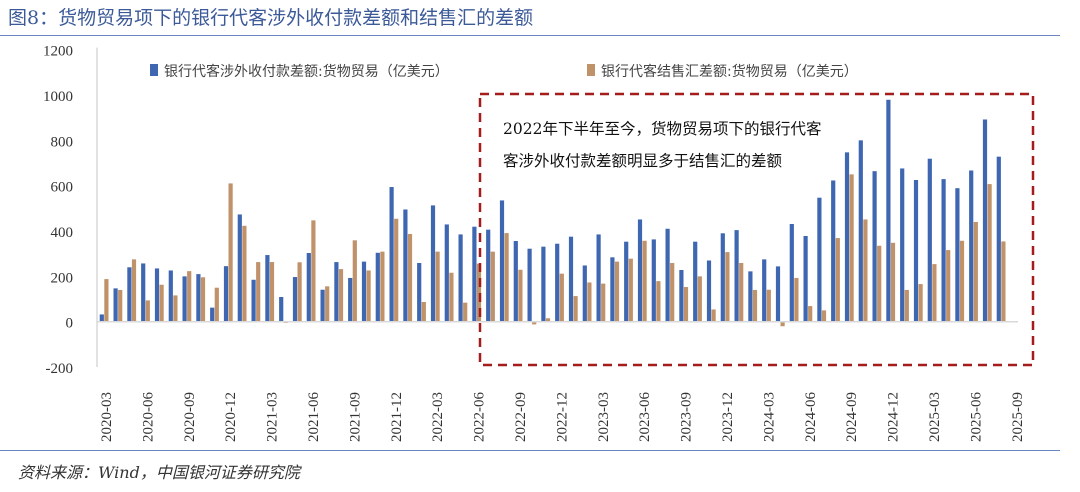 The image size is (1080, 492). What do you see at coordinates (687, 417) in the screenshot?
I see `x-tick-label: 2023-09` at bounding box center [687, 417].